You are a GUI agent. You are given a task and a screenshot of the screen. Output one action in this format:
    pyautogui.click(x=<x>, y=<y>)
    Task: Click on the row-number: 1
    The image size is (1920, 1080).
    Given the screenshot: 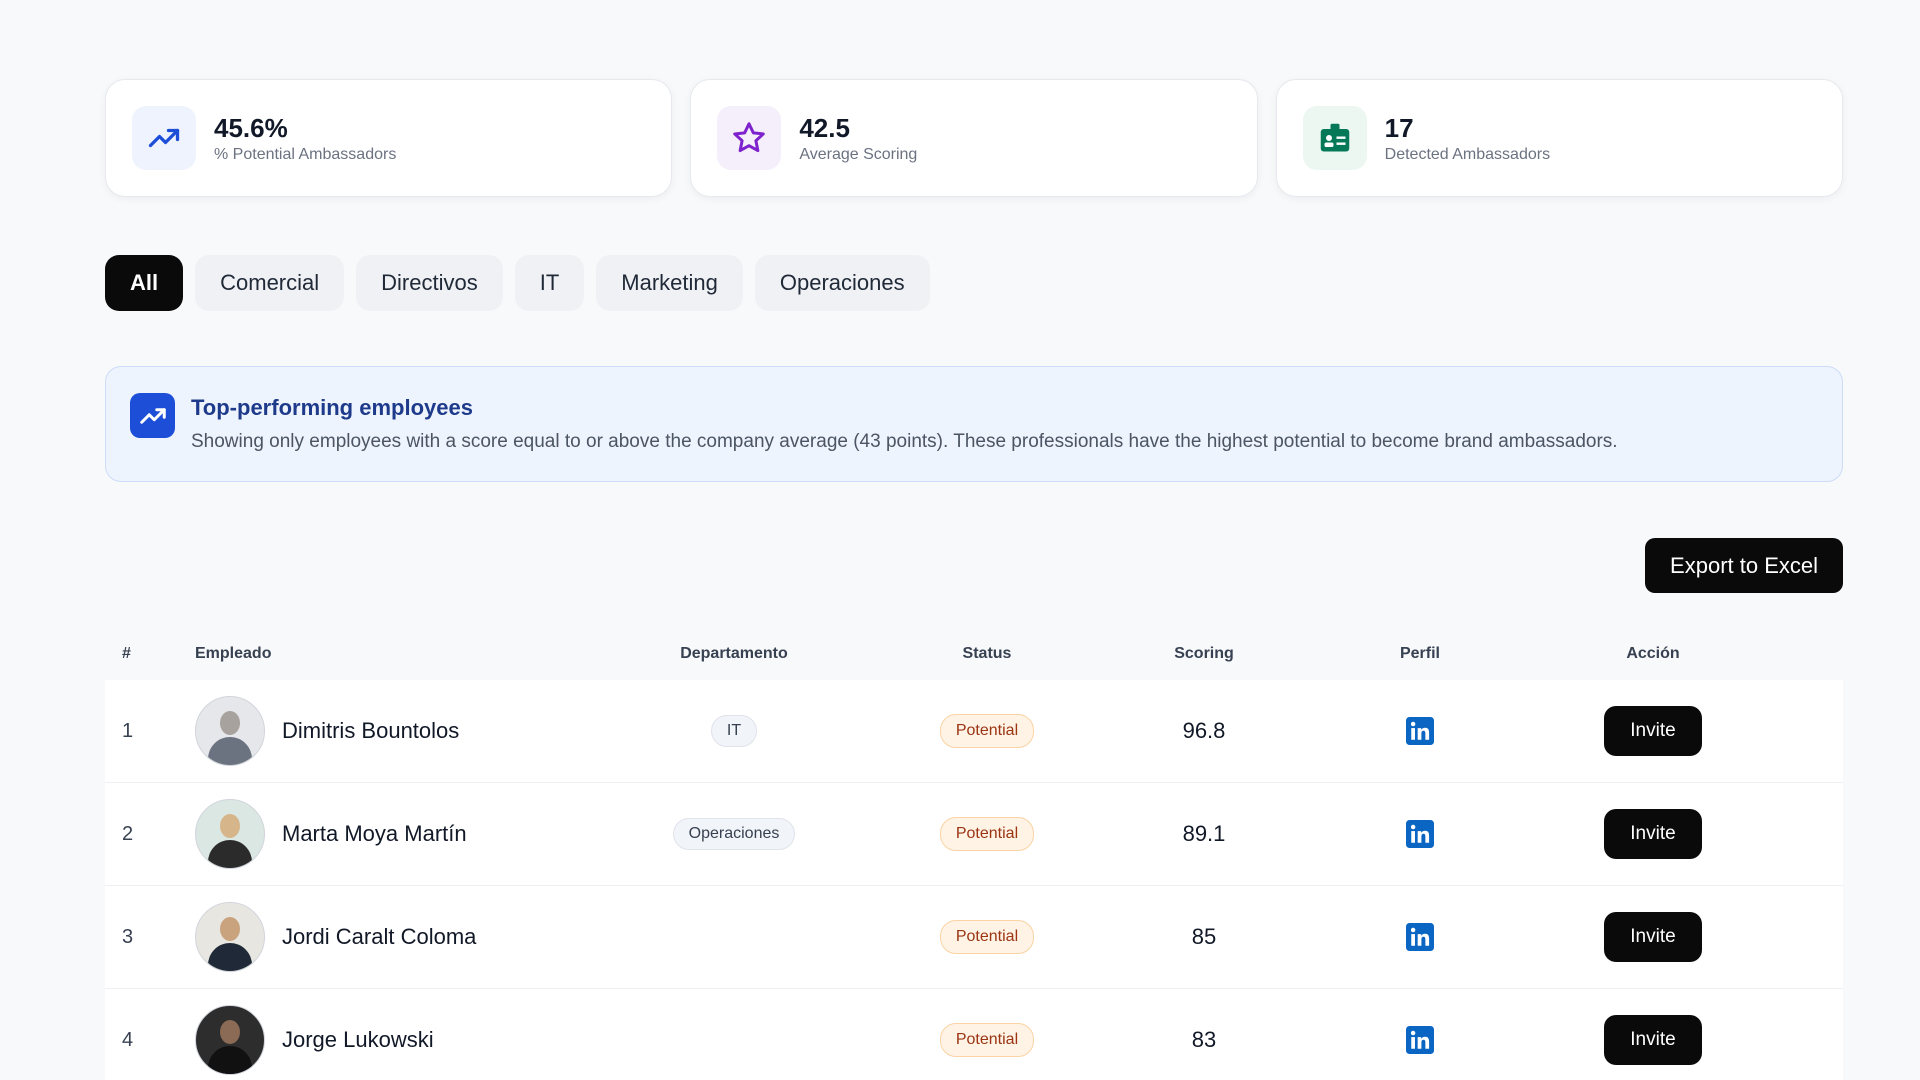 What is the action you would take?
    pyautogui.click(x=128, y=730)
    